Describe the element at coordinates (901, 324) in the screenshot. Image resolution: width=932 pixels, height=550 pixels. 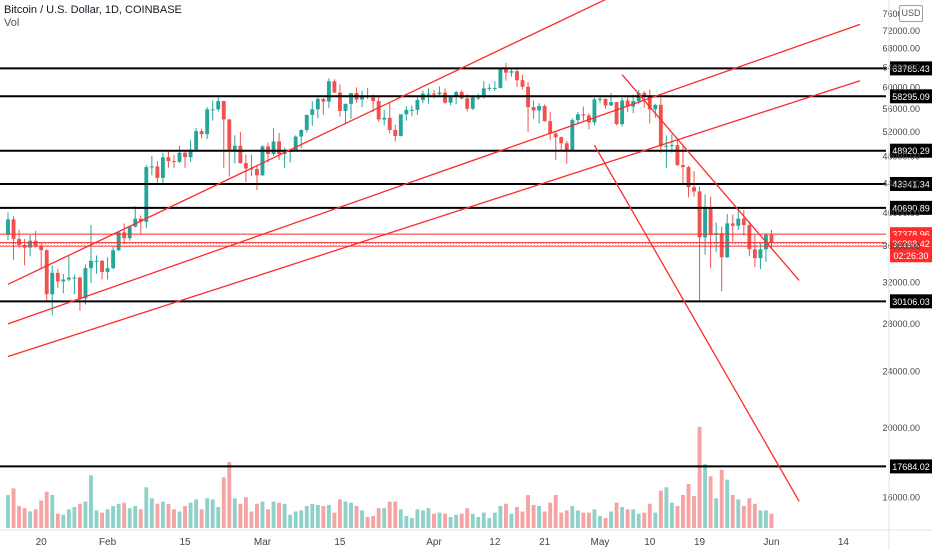
I see `price-tick-label: 28000.00` at that location.